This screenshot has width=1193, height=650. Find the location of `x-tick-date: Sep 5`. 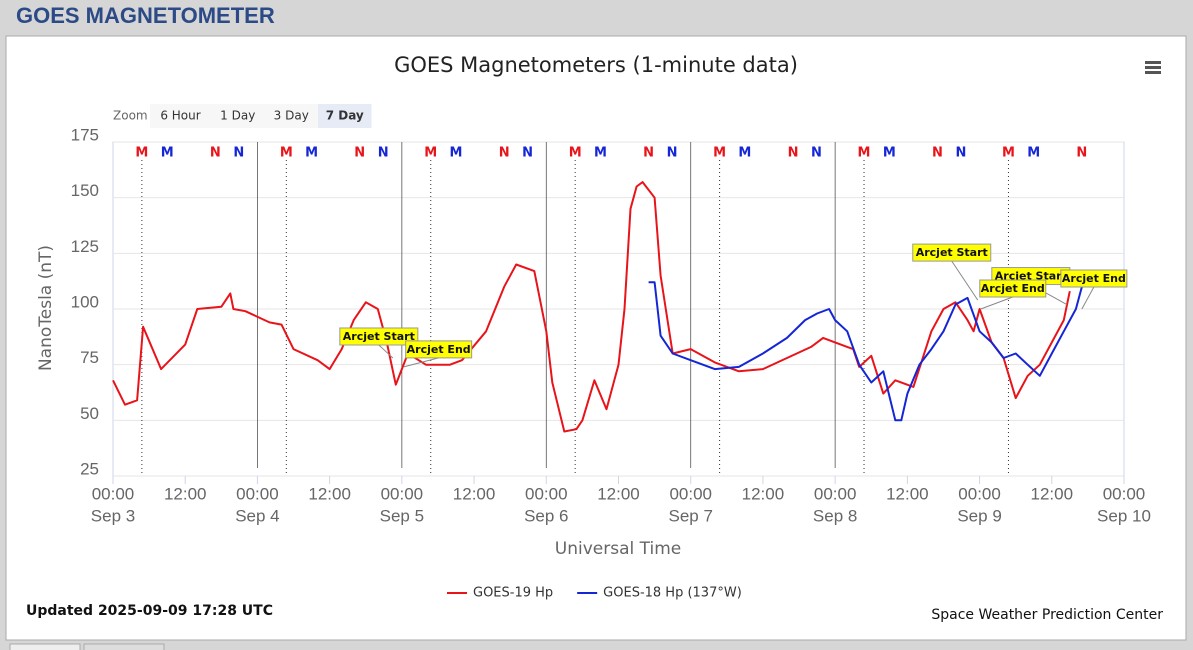

x-tick-date: Sep 5 is located at coordinates (402, 515).